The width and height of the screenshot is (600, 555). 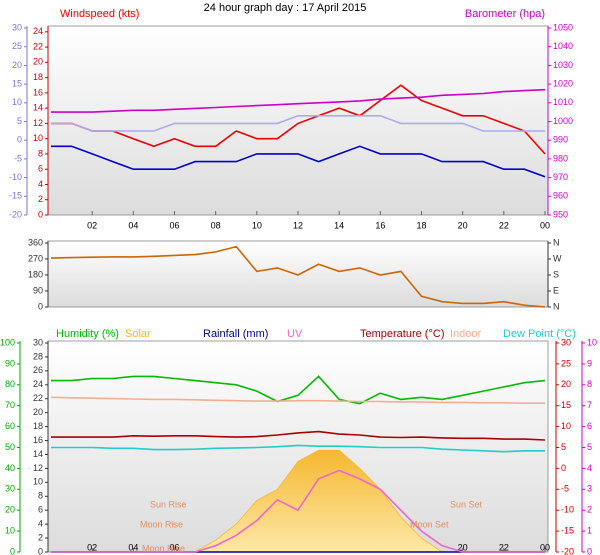 What do you see at coordinates (10, 468) in the screenshot?
I see `y-tick-label: 40` at bounding box center [10, 468].